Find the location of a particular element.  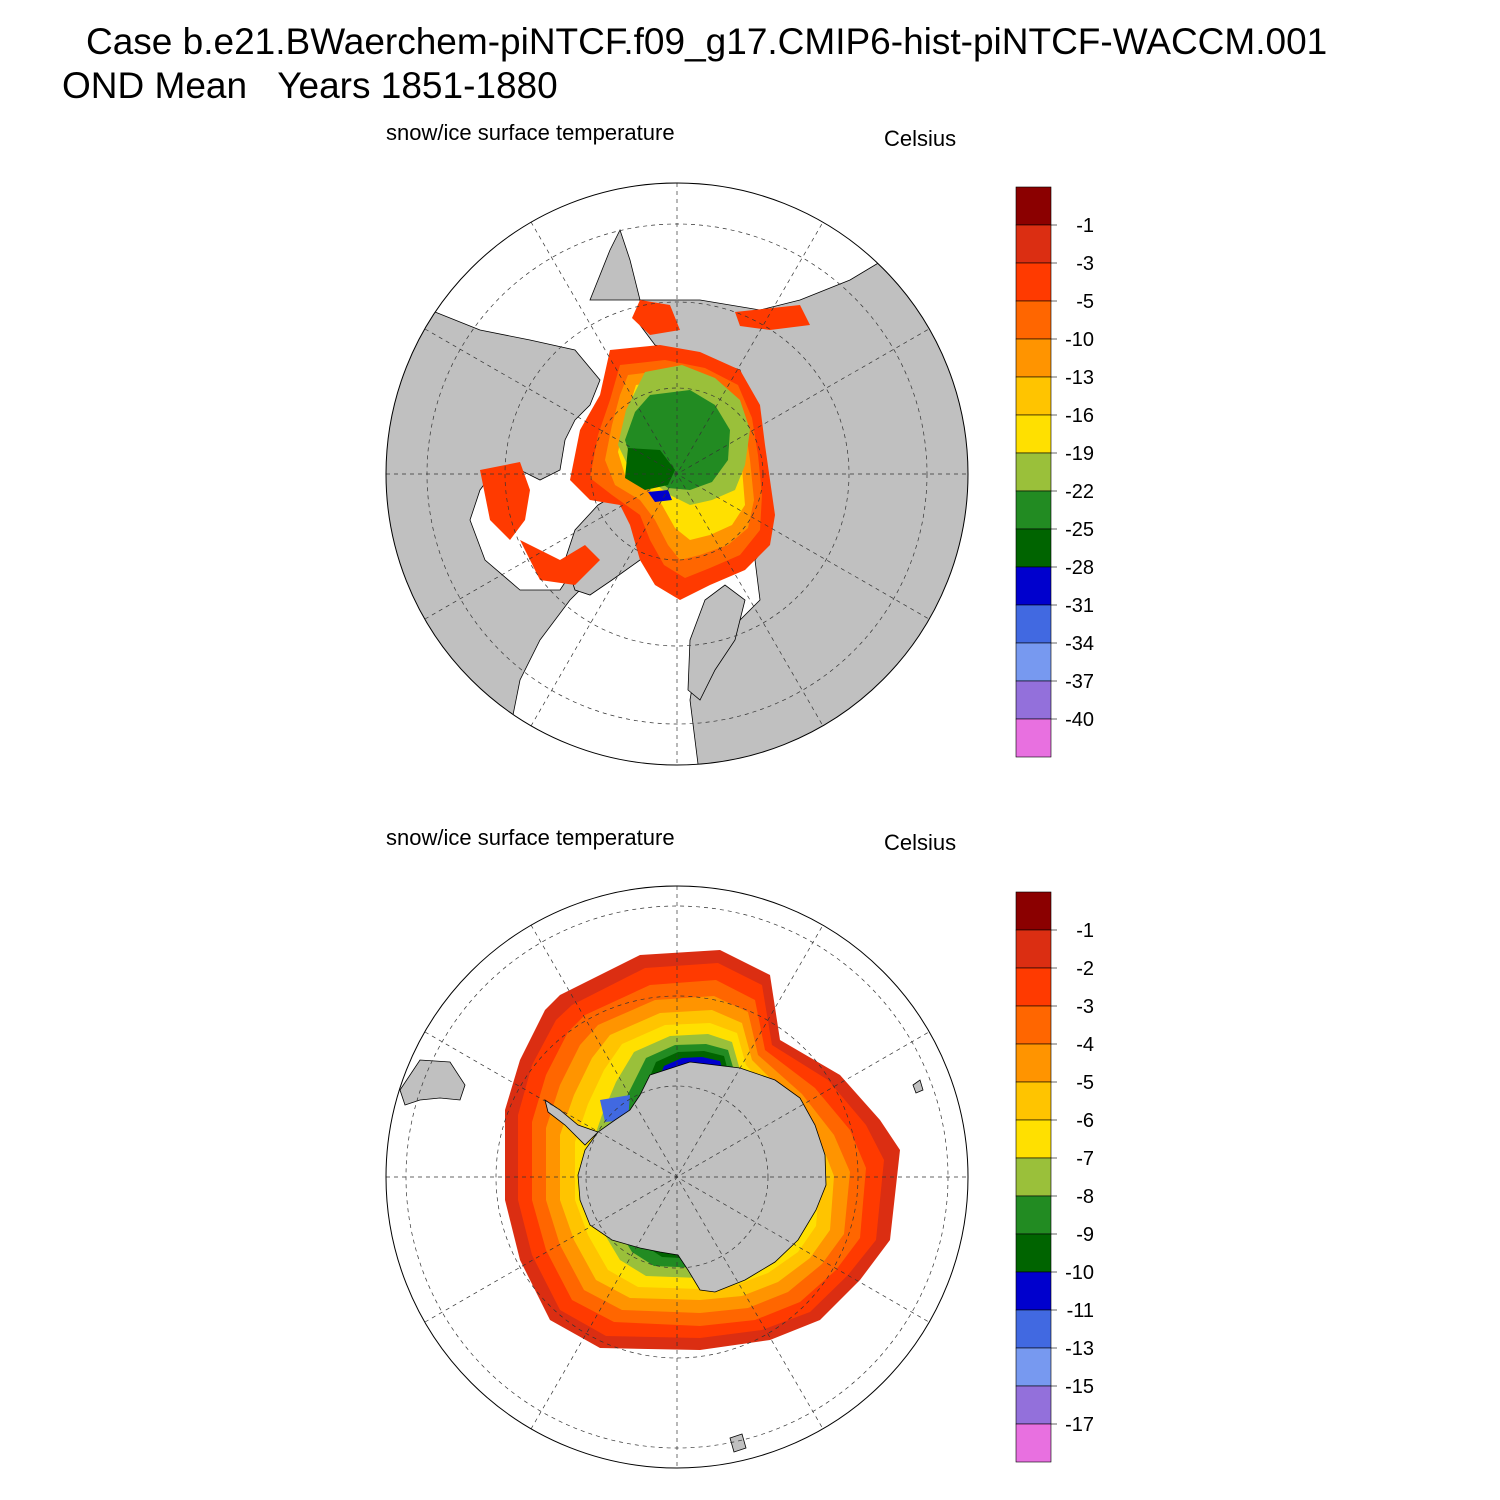

north-colorbar-label: -10 is located at coordinates (1079, 340).